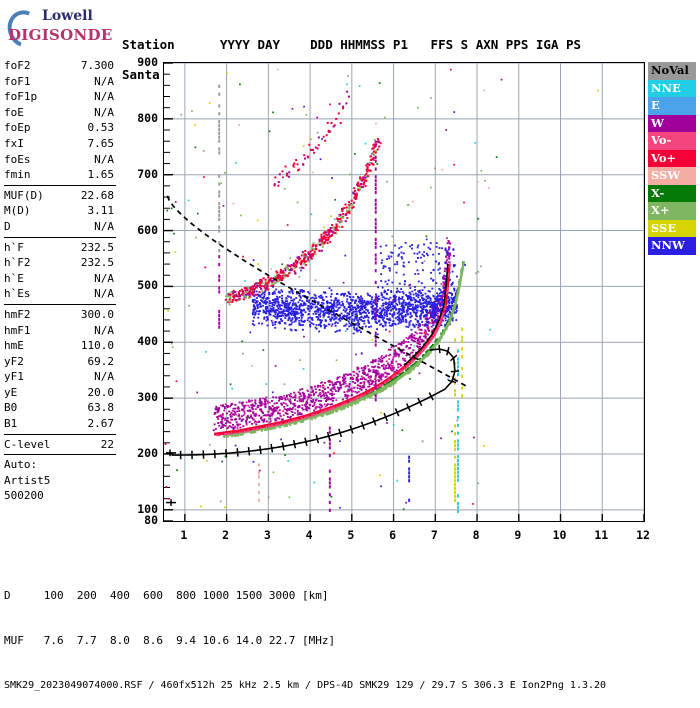  Describe the element at coordinates (138, 174) in the screenshot. I see `y-tick-label: 700` at that location.